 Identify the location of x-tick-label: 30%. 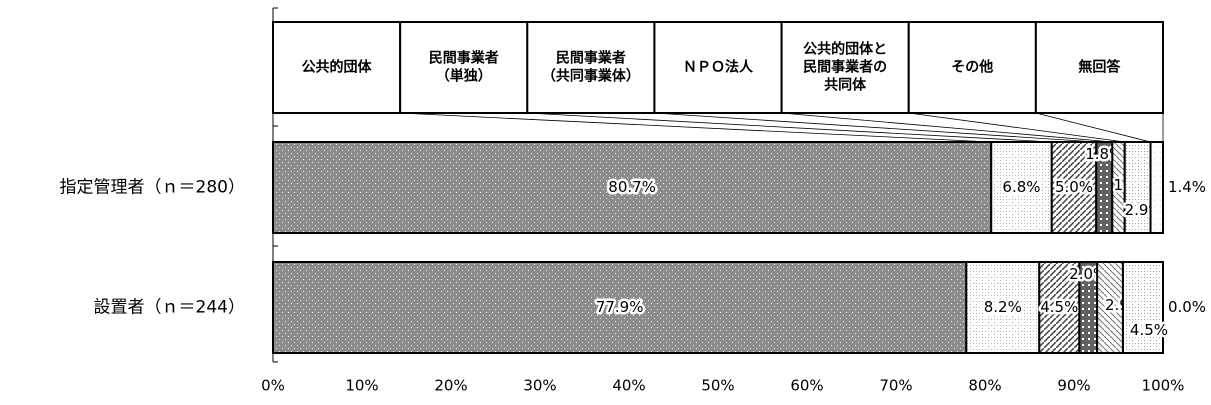
(539, 386).